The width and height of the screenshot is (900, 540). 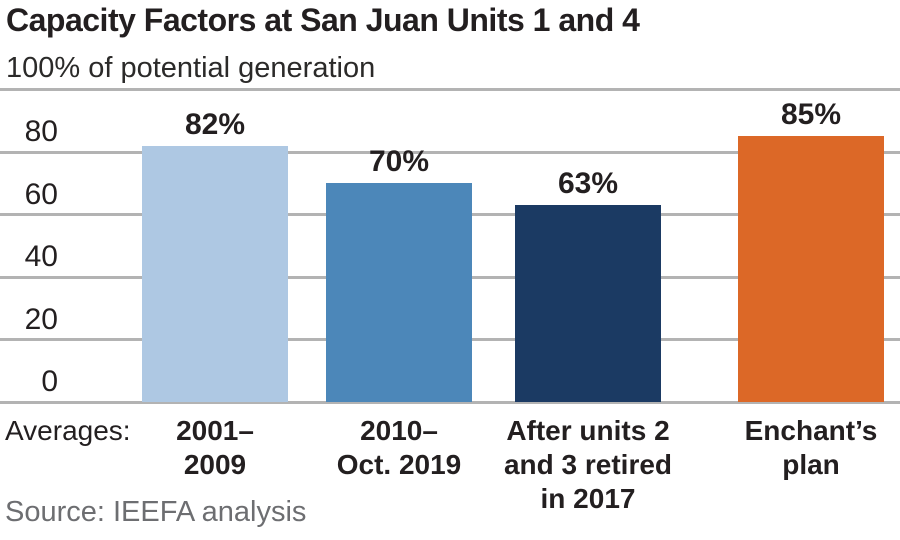 What do you see at coordinates (41, 194) in the screenshot?
I see `y-tick-label-60: 60` at bounding box center [41, 194].